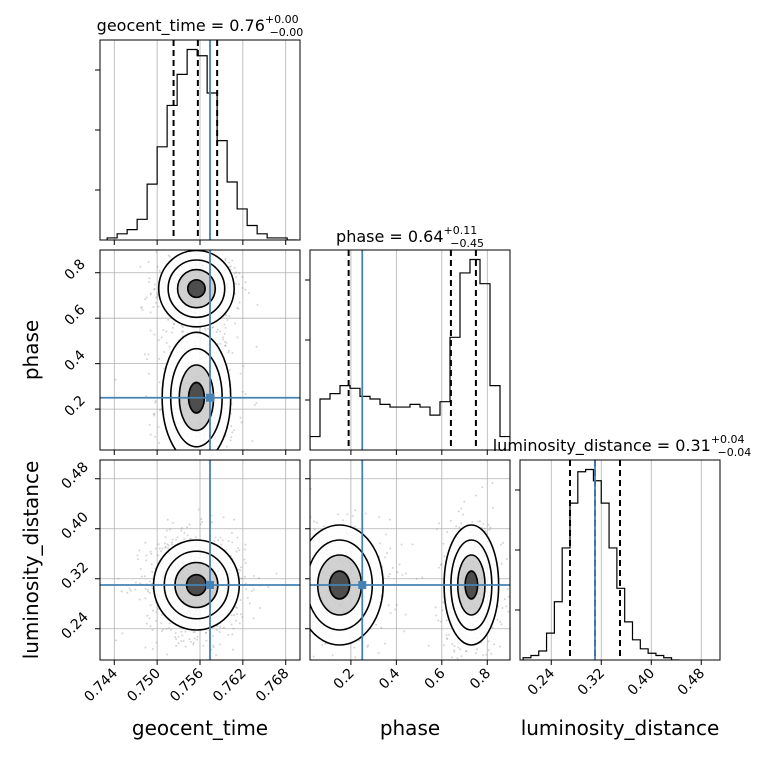  I want to click on joint-geocent-time-vs-phase-panel: 0.2 0.4 0.6 0.8, so click(181, 370).